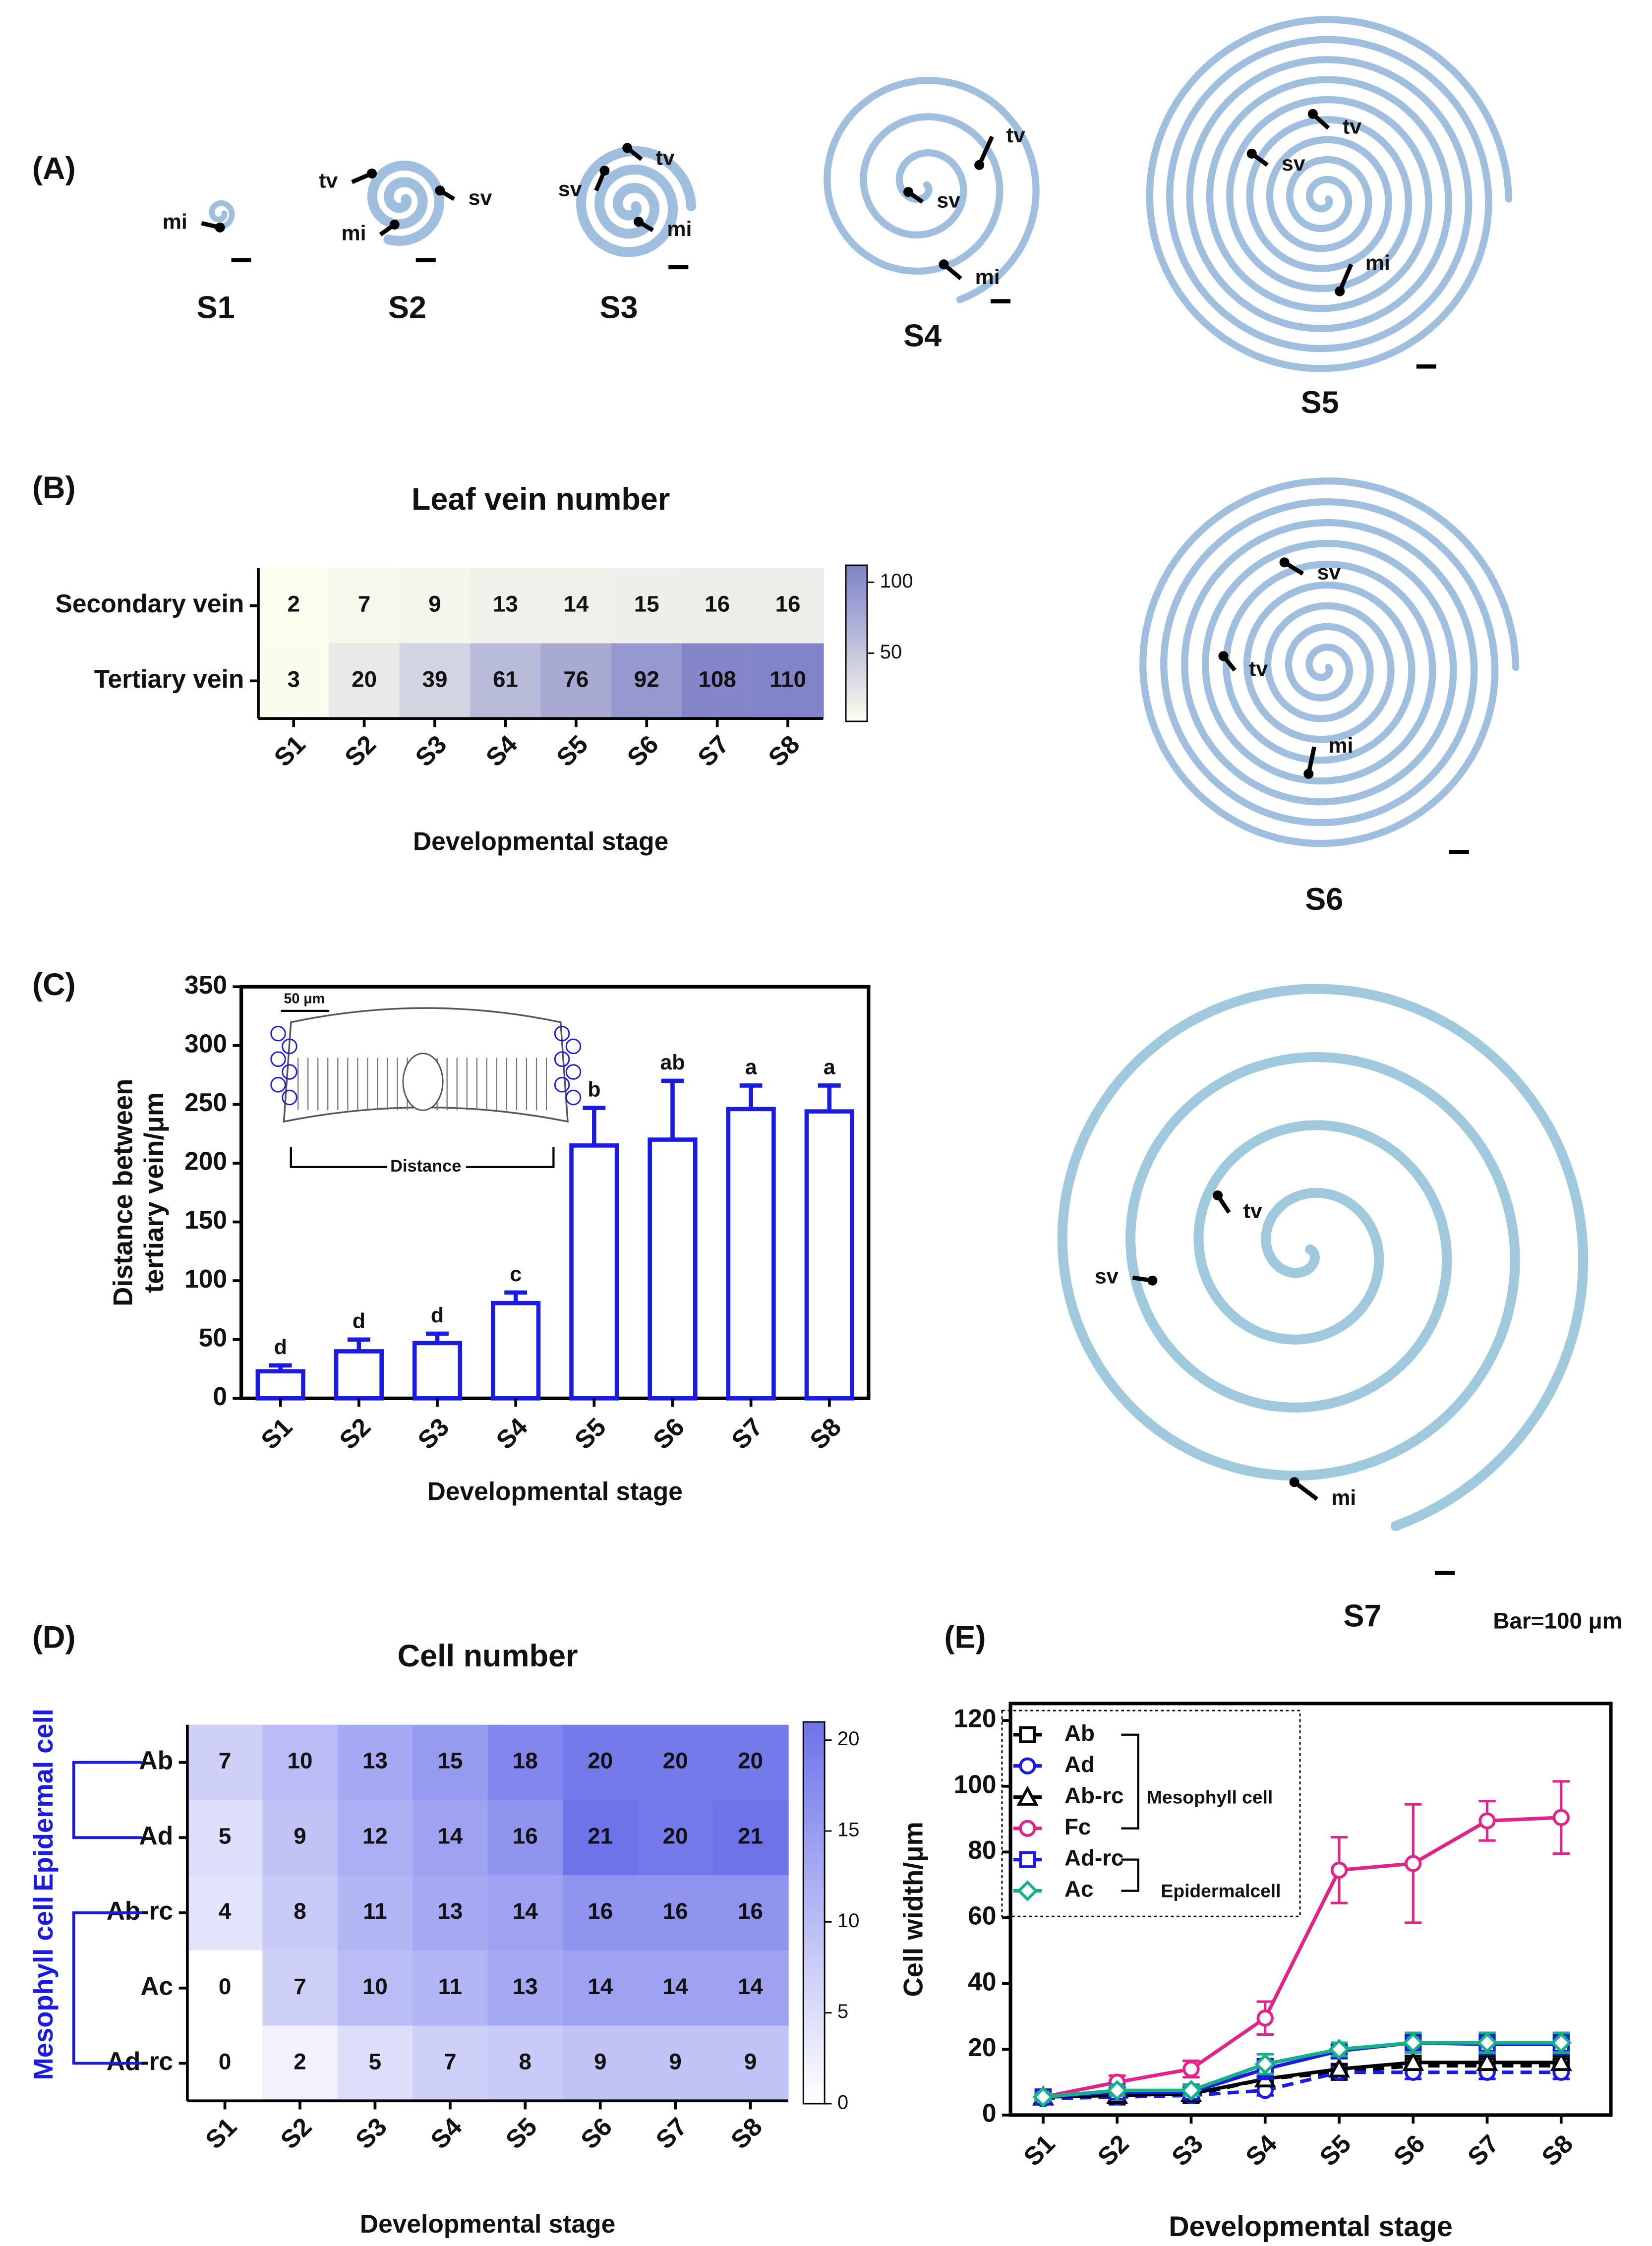 The image size is (1652, 2246). Describe the element at coordinates (53, 169) in the screenshot. I see `panel-label: (A)` at that location.